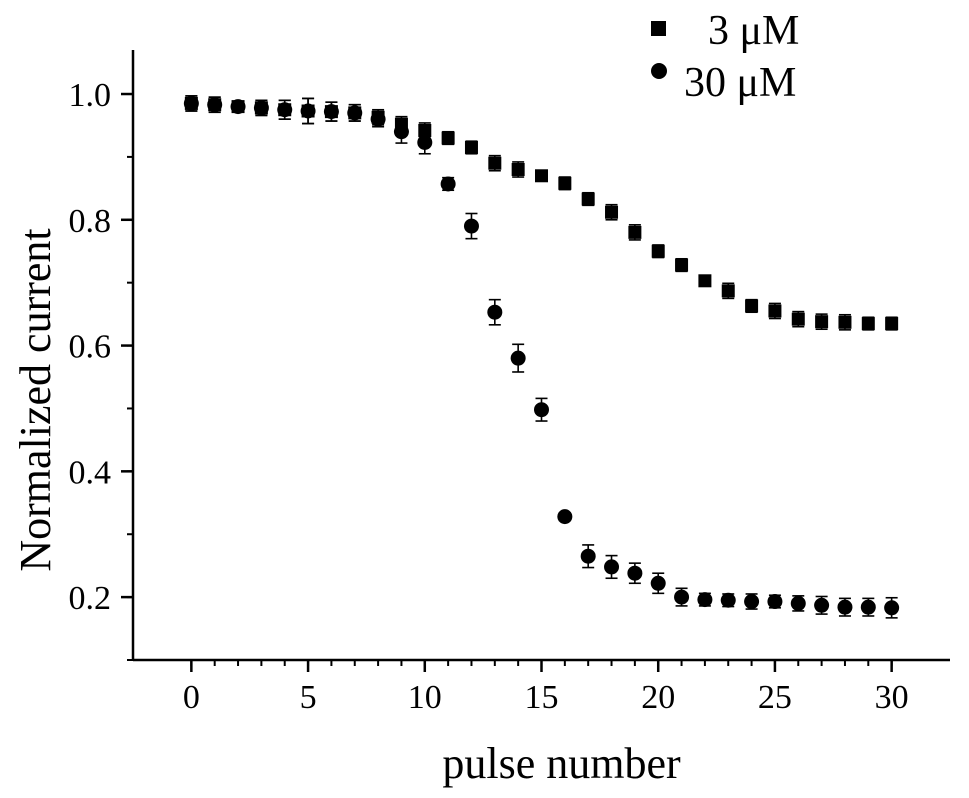  Describe the element at coordinates (658, 28) in the screenshot. I see `legend-marker-square` at that location.